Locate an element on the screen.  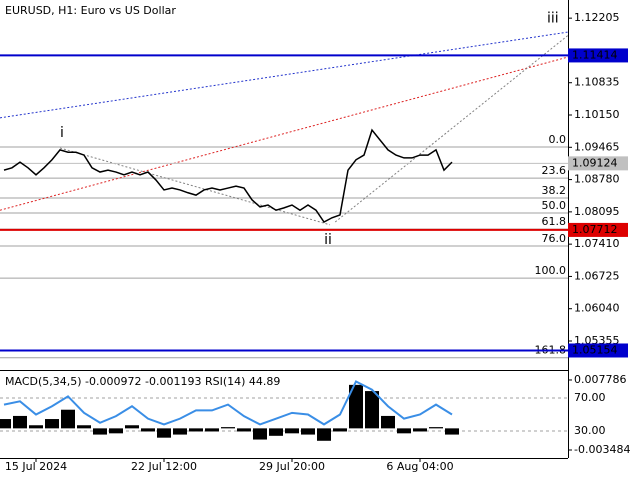
fib-label: 50.0 is located at coordinates (554, 205).